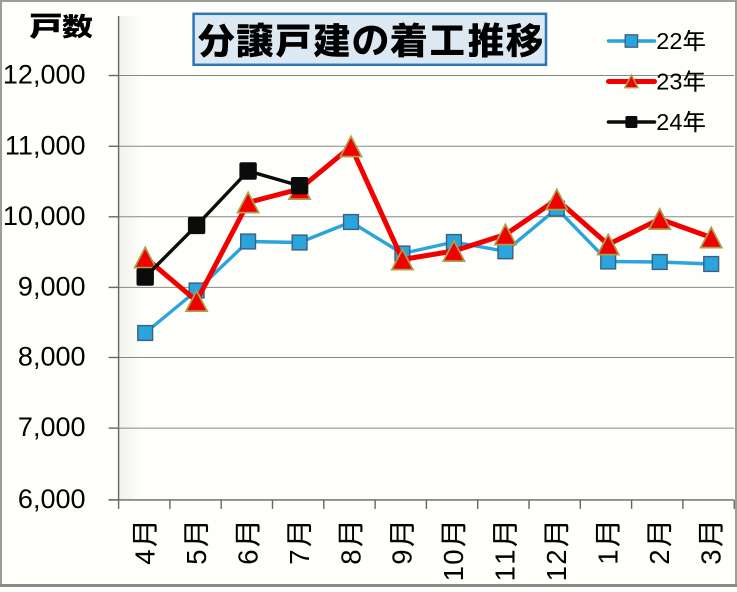  I want to click on svg-text: 4, so click(145, 556).